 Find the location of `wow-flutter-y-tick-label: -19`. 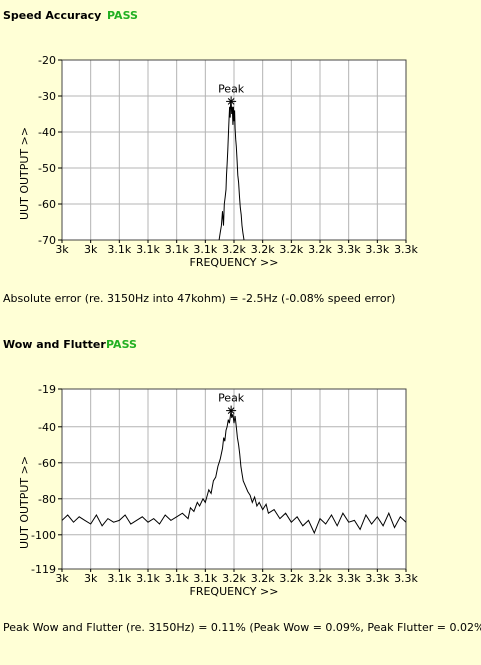

wow-flutter-y-tick-label: -19 is located at coordinates (47, 389).